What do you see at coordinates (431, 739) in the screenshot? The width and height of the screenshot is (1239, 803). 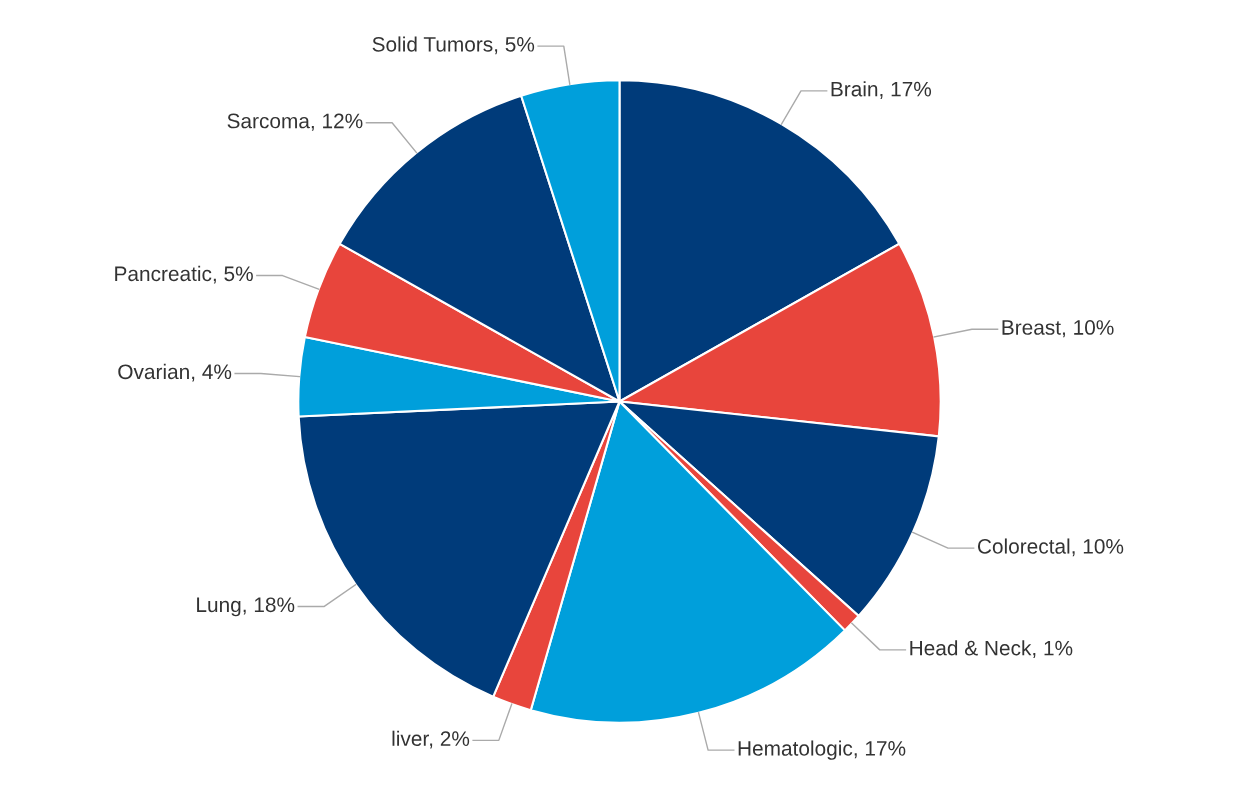 I see `slice-label: liver, 2%` at bounding box center [431, 739].